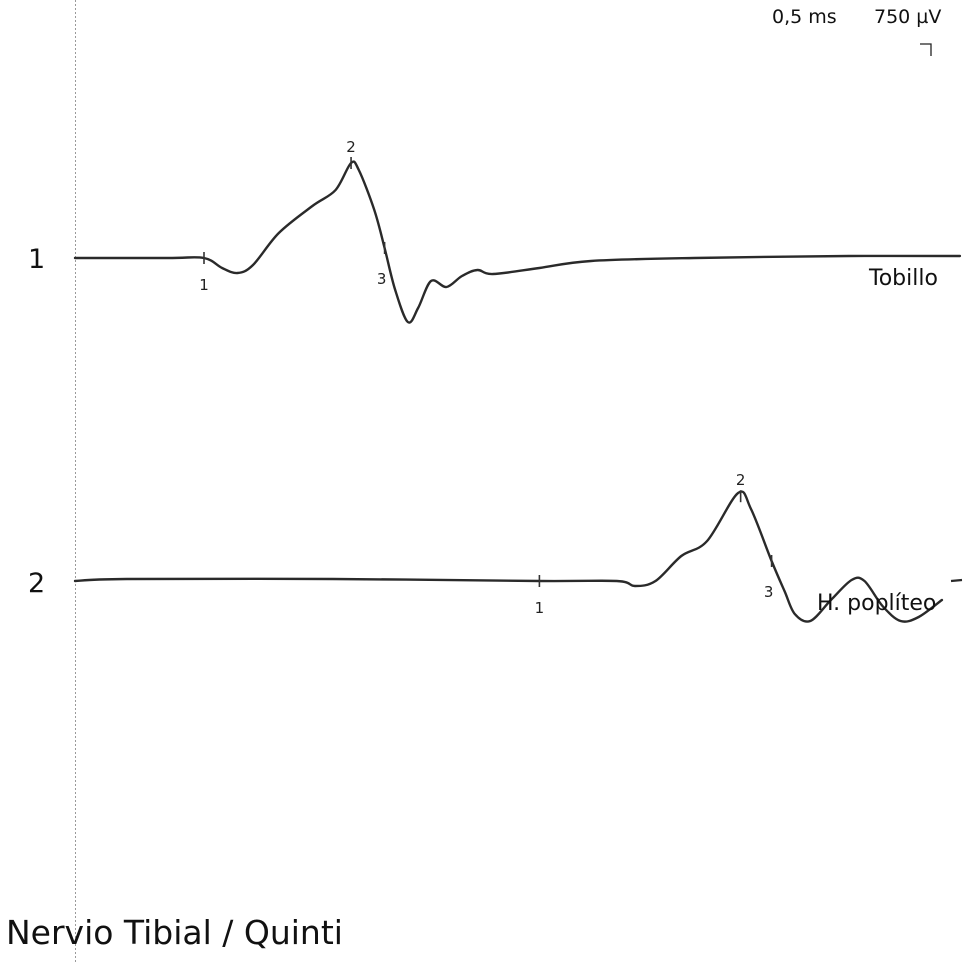 This screenshot has height=963, width=963. Describe the element at coordinates (903, 278) in the screenshot. I see `trace-site-label-1: Tobillo` at that location.